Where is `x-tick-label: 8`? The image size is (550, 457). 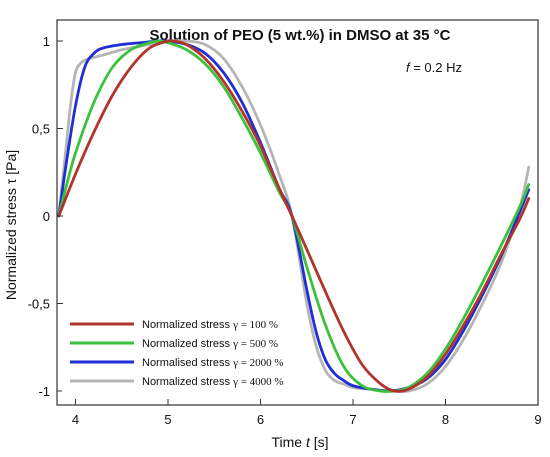
x-tick-label: 8 is located at coordinates (445, 419).